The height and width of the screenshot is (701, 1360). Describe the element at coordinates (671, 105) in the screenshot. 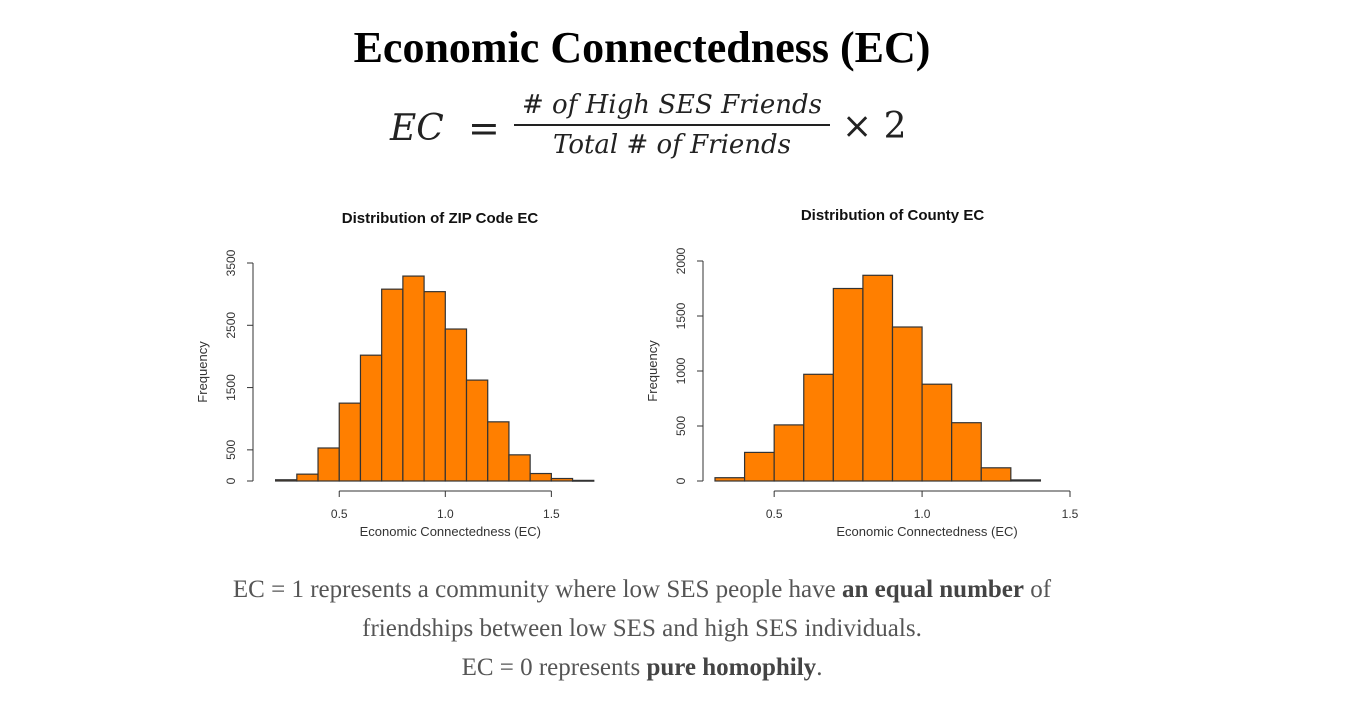

I see `formula-numerator: # of High SES Friends` at that location.